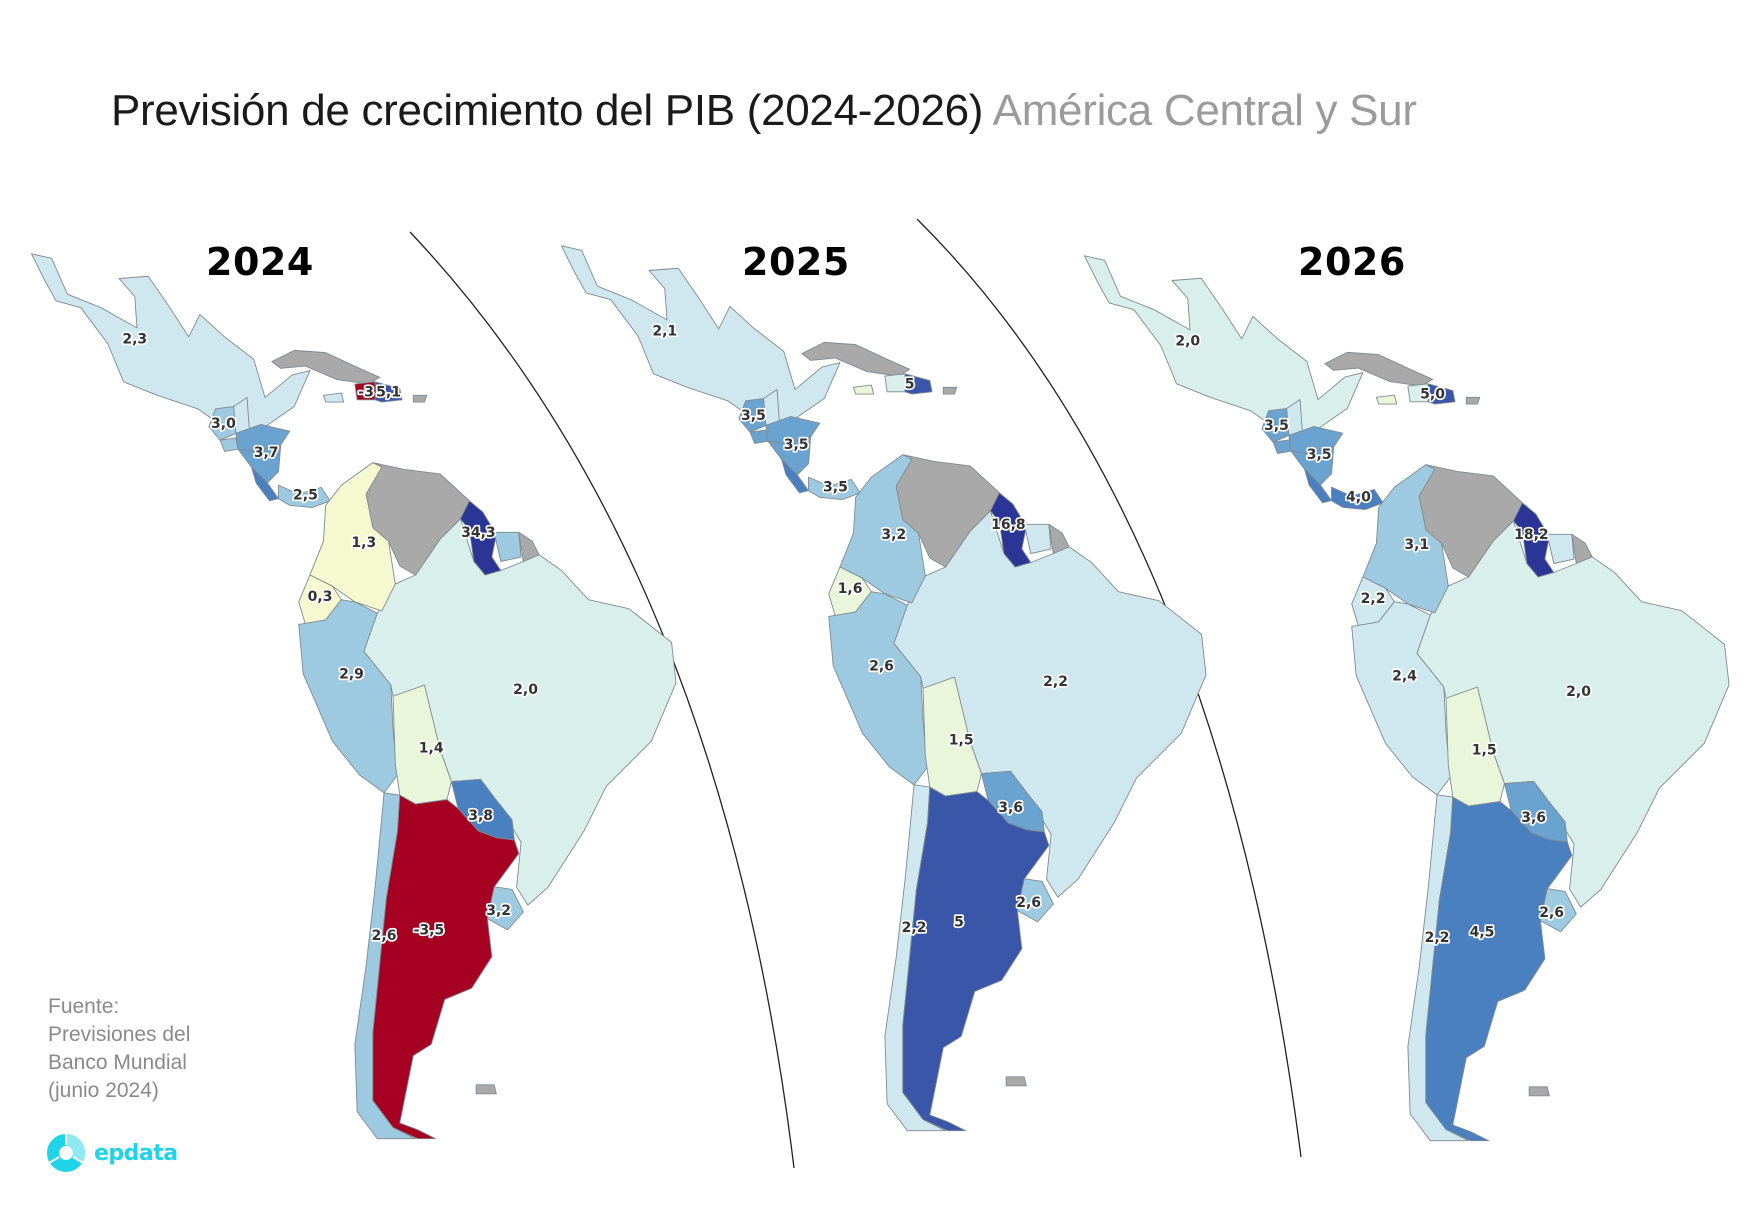 The width and height of the screenshot is (1746, 1211). Describe the element at coordinates (351, 674) in the screenshot. I see `value-label-peru: 2,9` at that location.